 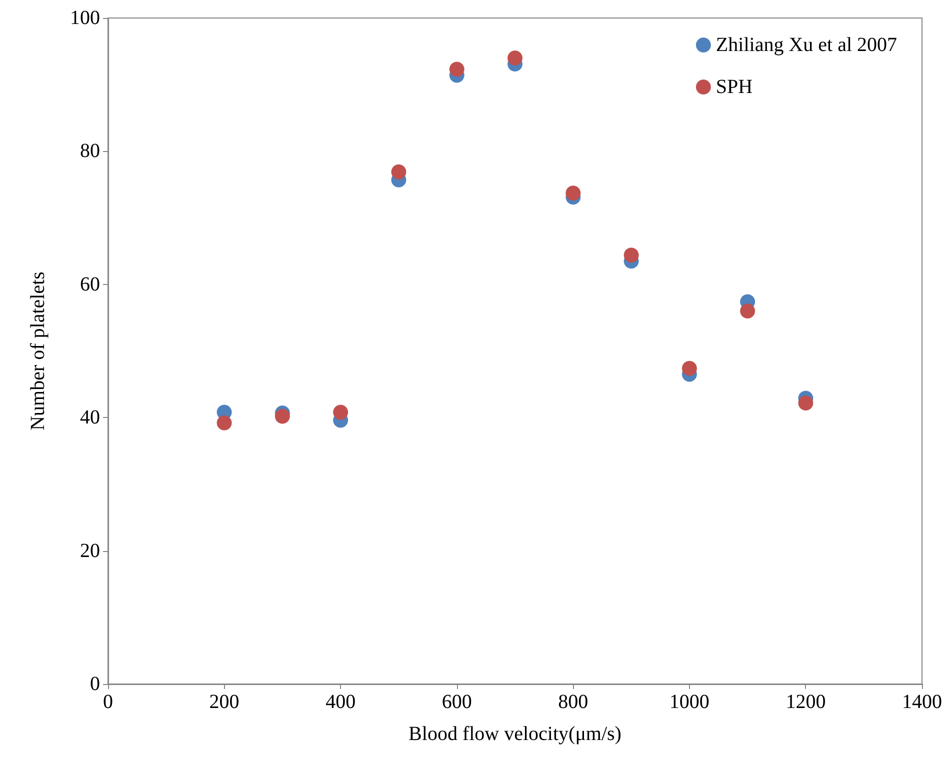 What do you see at coordinates (90, 151) in the screenshot?
I see `y-tick-label: 80` at bounding box center [90, 151].